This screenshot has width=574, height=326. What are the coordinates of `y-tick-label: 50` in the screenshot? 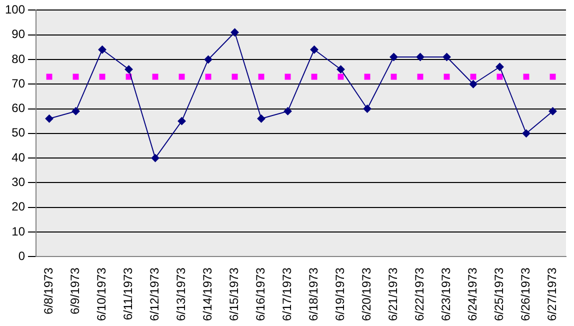 It's located at (19, 133).